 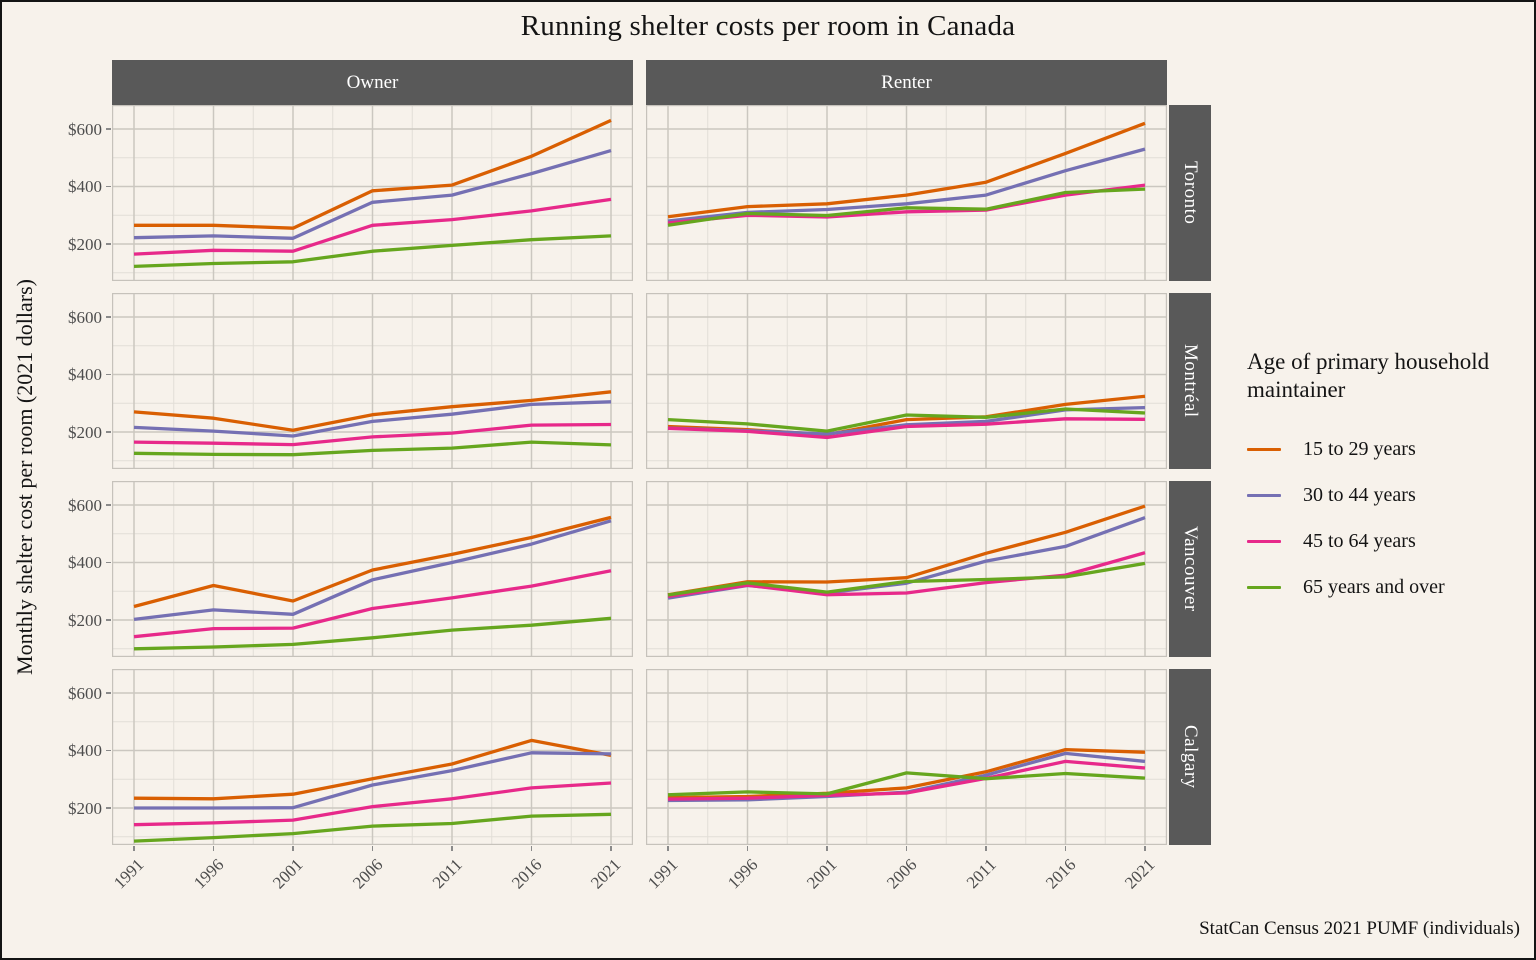 I want to click on panel-calgary-renter, so click(x=906, y=757).